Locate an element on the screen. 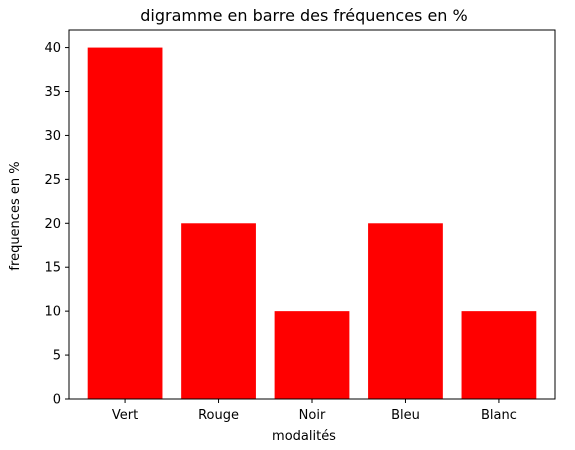 The image size is (575, 450). y-tick-label: 25 is located at coordinates (52, 180).